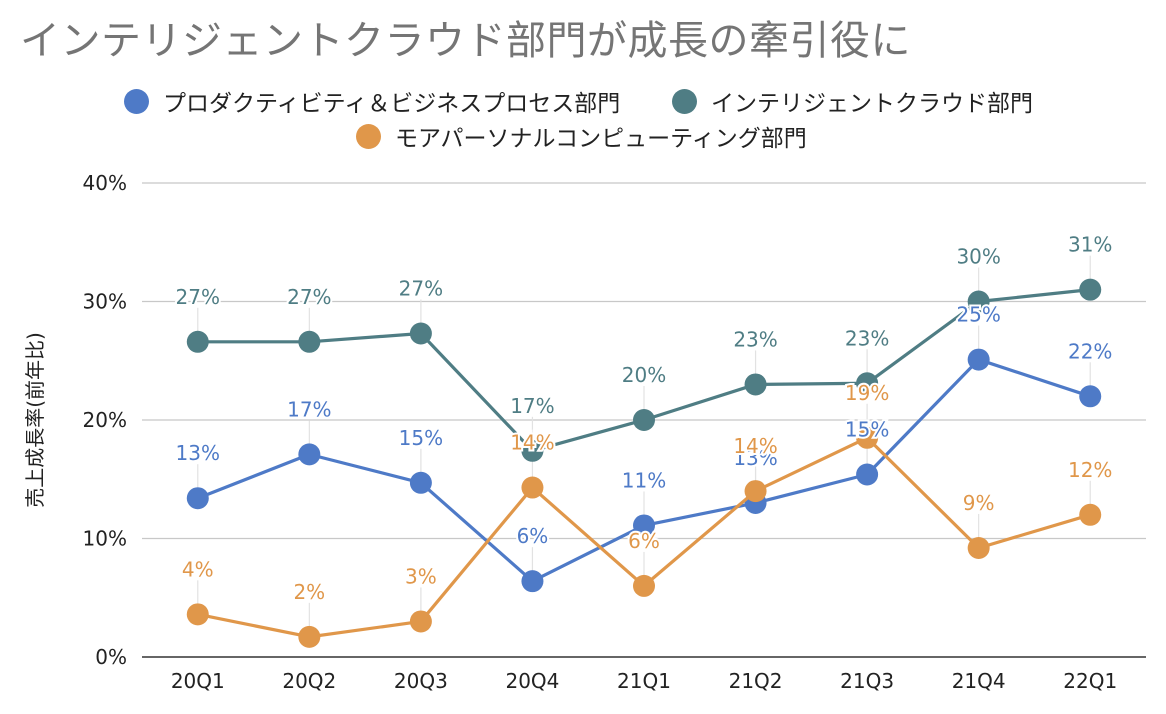 This screenshot has width=1166, height=714. Describe the element at coordinates (368, 136) in the screenshot. I see `legend-swatch-more-personal-computing` at that location.